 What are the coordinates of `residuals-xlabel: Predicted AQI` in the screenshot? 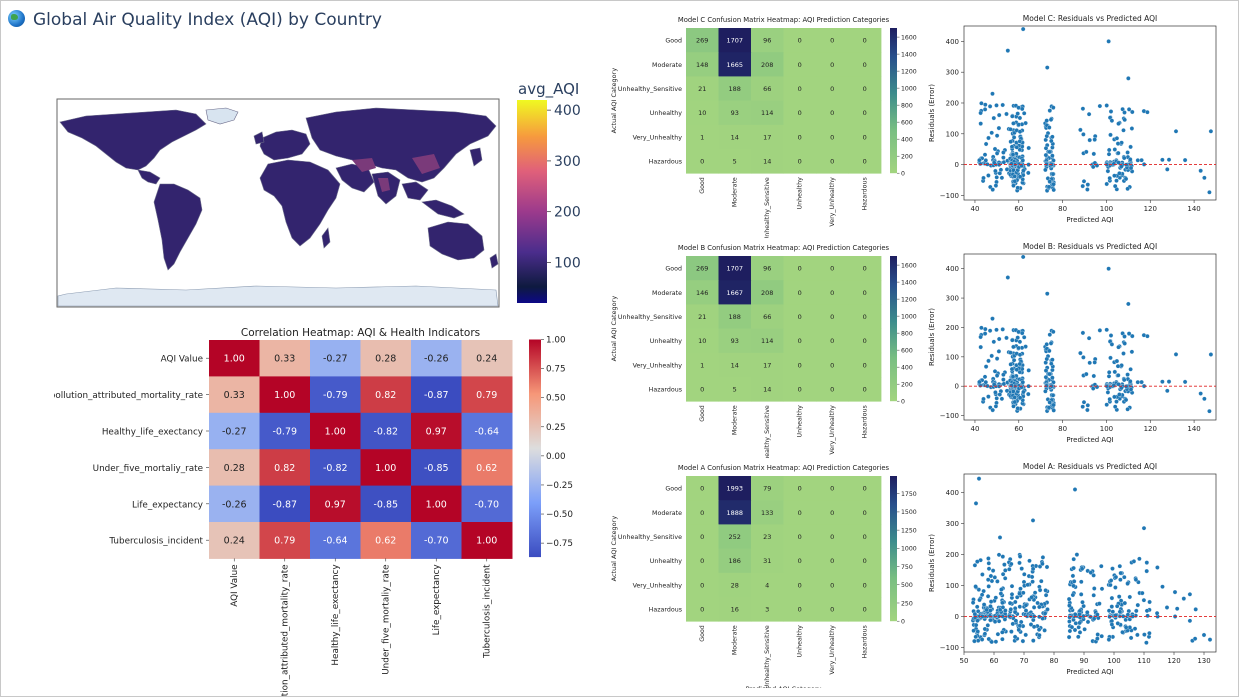 It's located at (1089, 672).